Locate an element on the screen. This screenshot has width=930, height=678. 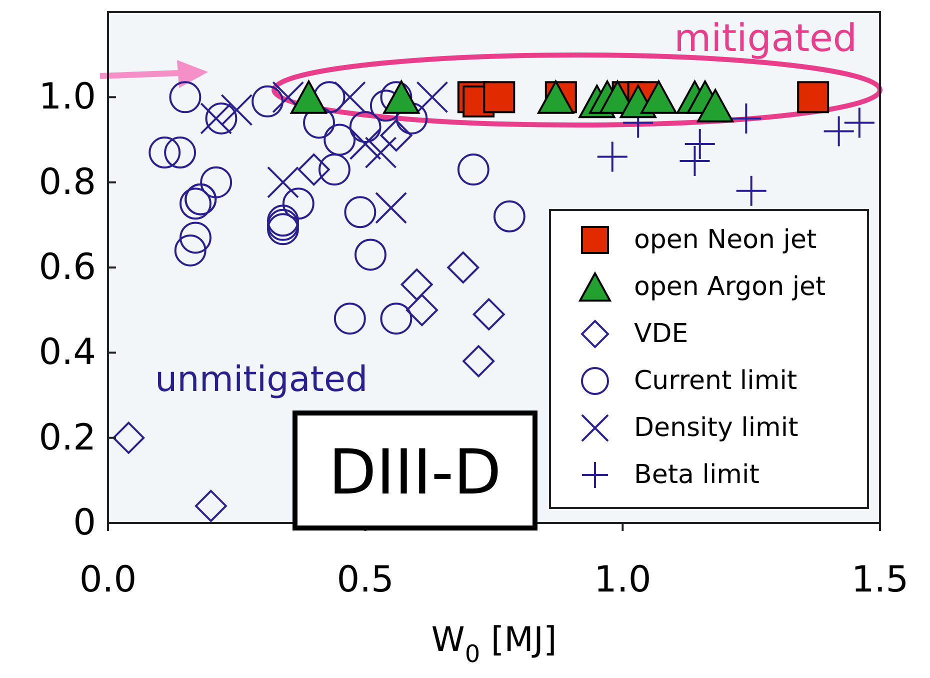
annotation: unmitigated is located at coordinates (261, 380).